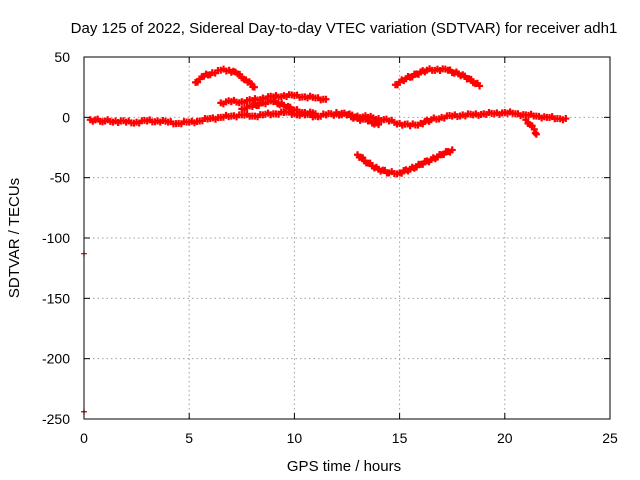  Describe the element at coordinates (66, 117) in the screenshot. I see `y-tick-label: 0` at that location.